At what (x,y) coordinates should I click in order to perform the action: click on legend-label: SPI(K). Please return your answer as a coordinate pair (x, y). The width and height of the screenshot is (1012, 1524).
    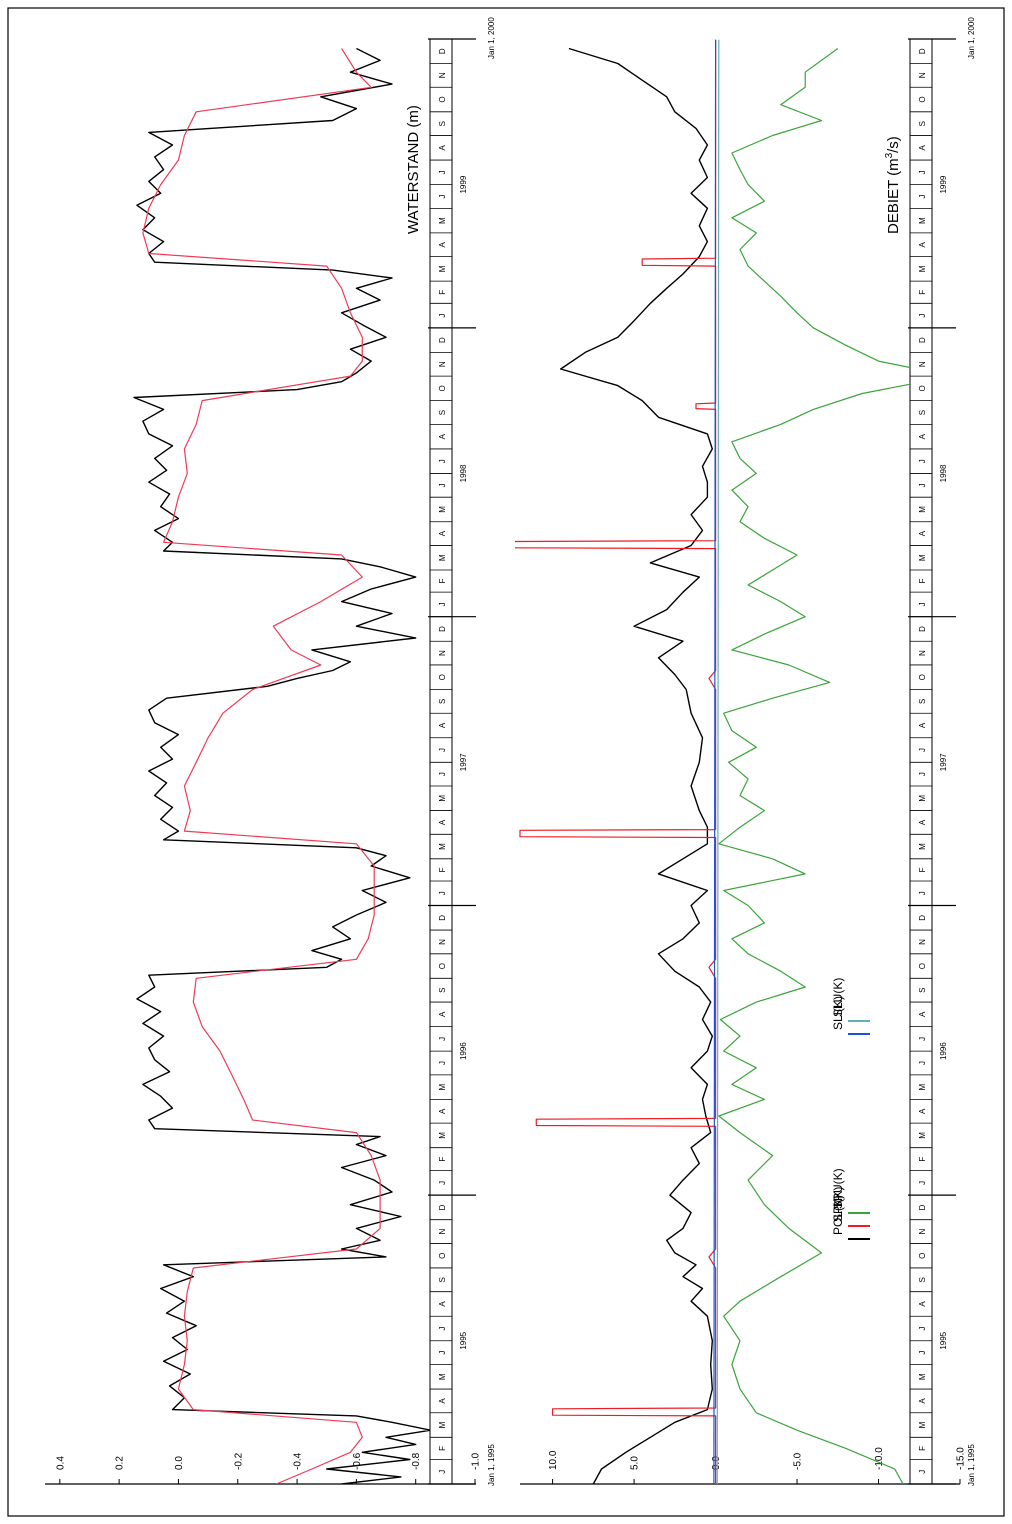
    Looking at the image, I should click on (838, 1204).